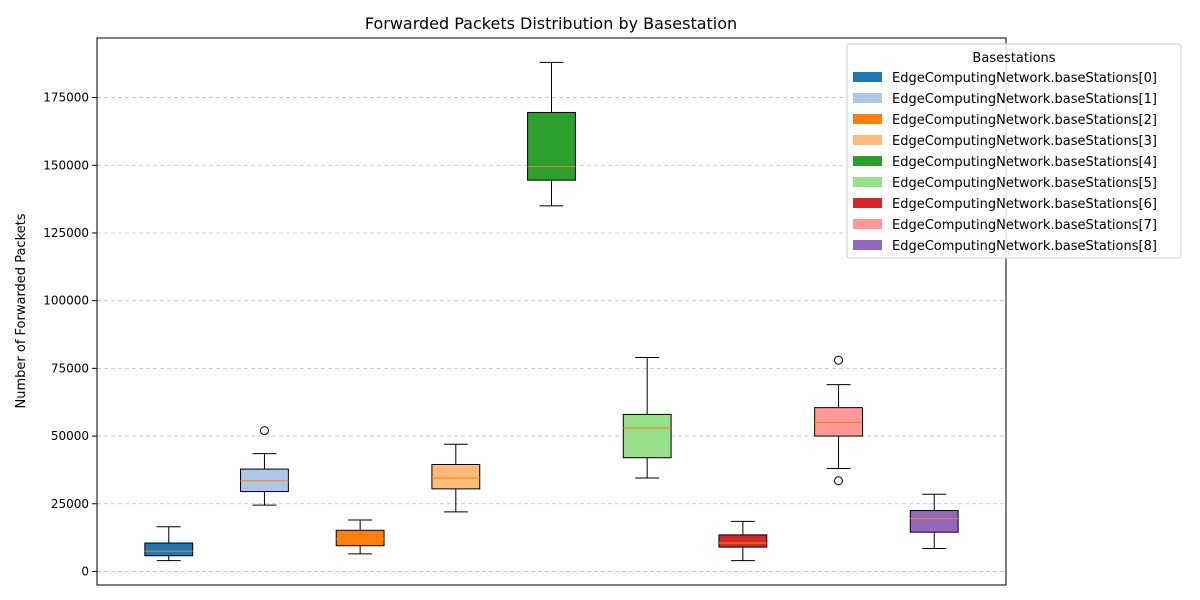 The height and width of the screenshot is (600, 1200). I want to click on y-tick-label: 0, so click(85, 571).